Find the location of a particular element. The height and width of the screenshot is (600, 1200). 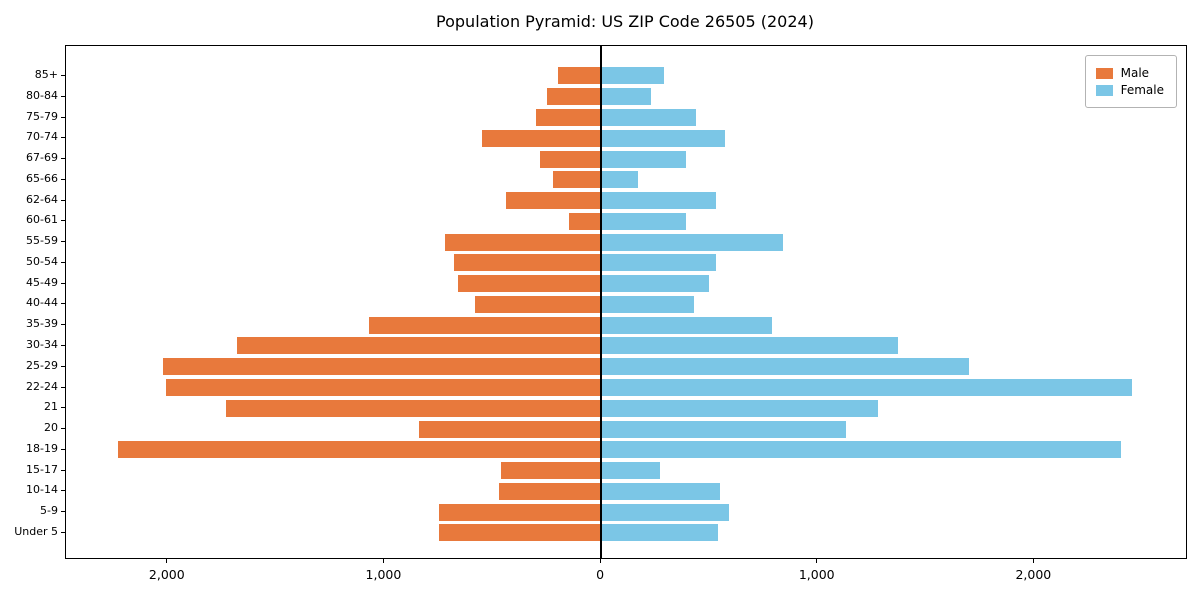

y-tick-label: 70-74 is located at coordinates (42, 137).